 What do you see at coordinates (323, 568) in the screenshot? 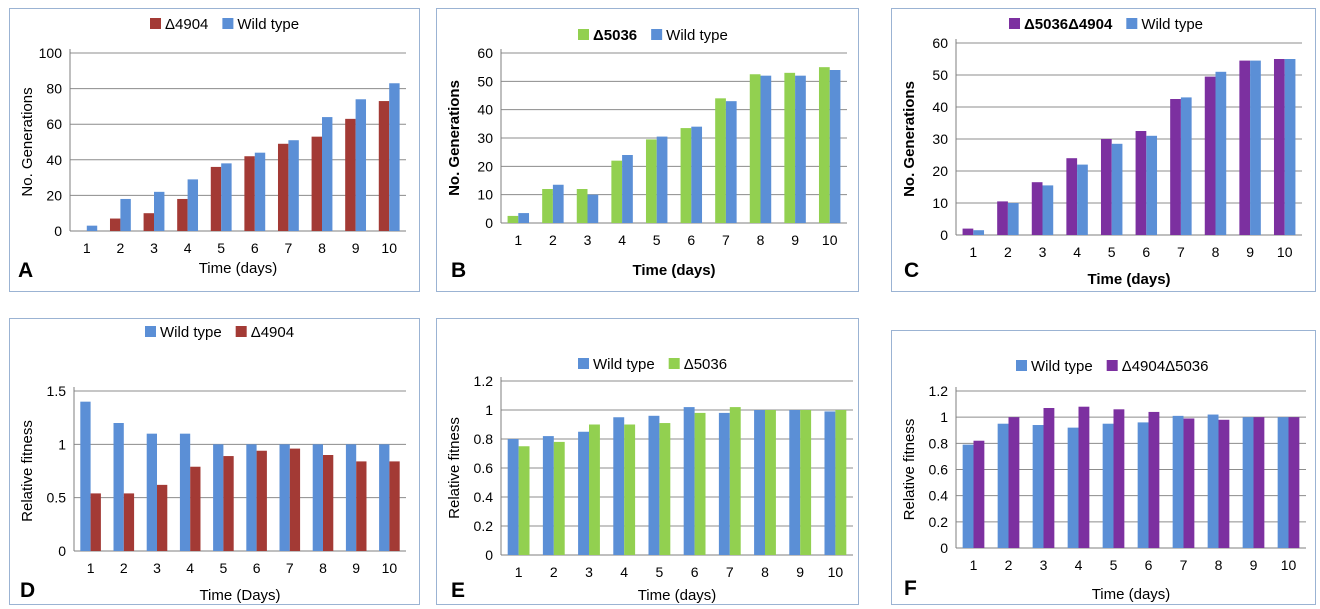
I see `chart-d-x-tick-label: 8` at bounding box center [323, 568].